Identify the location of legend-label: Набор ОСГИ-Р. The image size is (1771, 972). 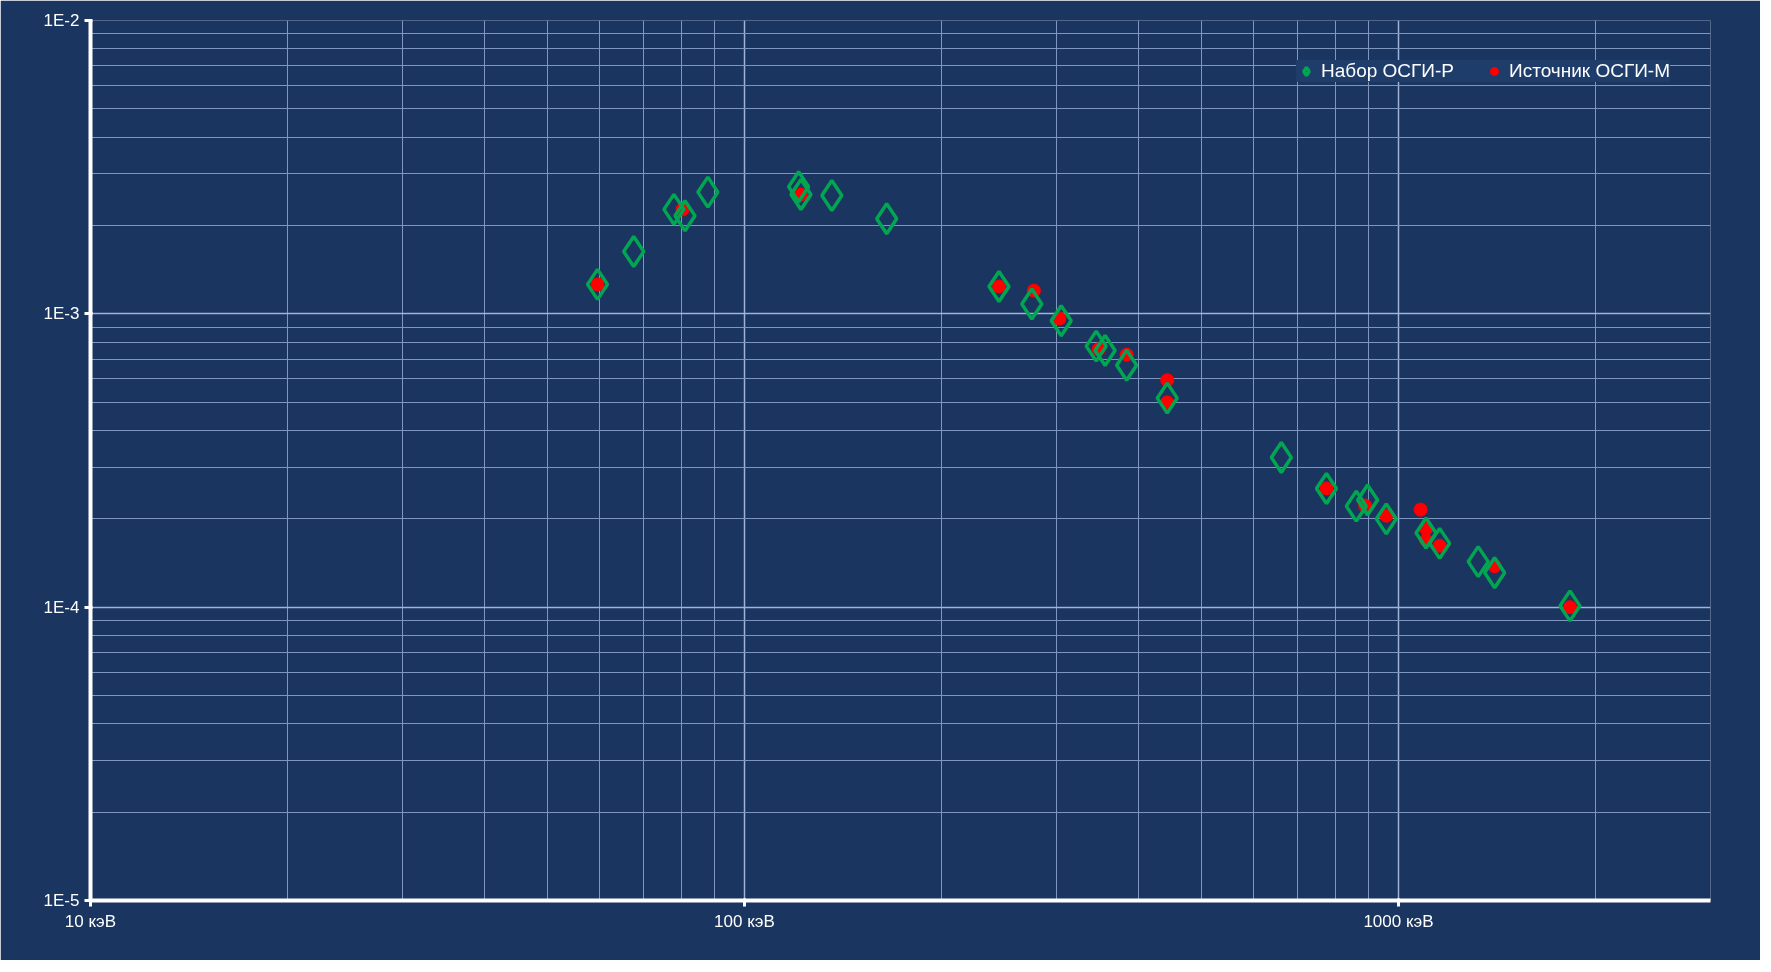
(1387, 71).